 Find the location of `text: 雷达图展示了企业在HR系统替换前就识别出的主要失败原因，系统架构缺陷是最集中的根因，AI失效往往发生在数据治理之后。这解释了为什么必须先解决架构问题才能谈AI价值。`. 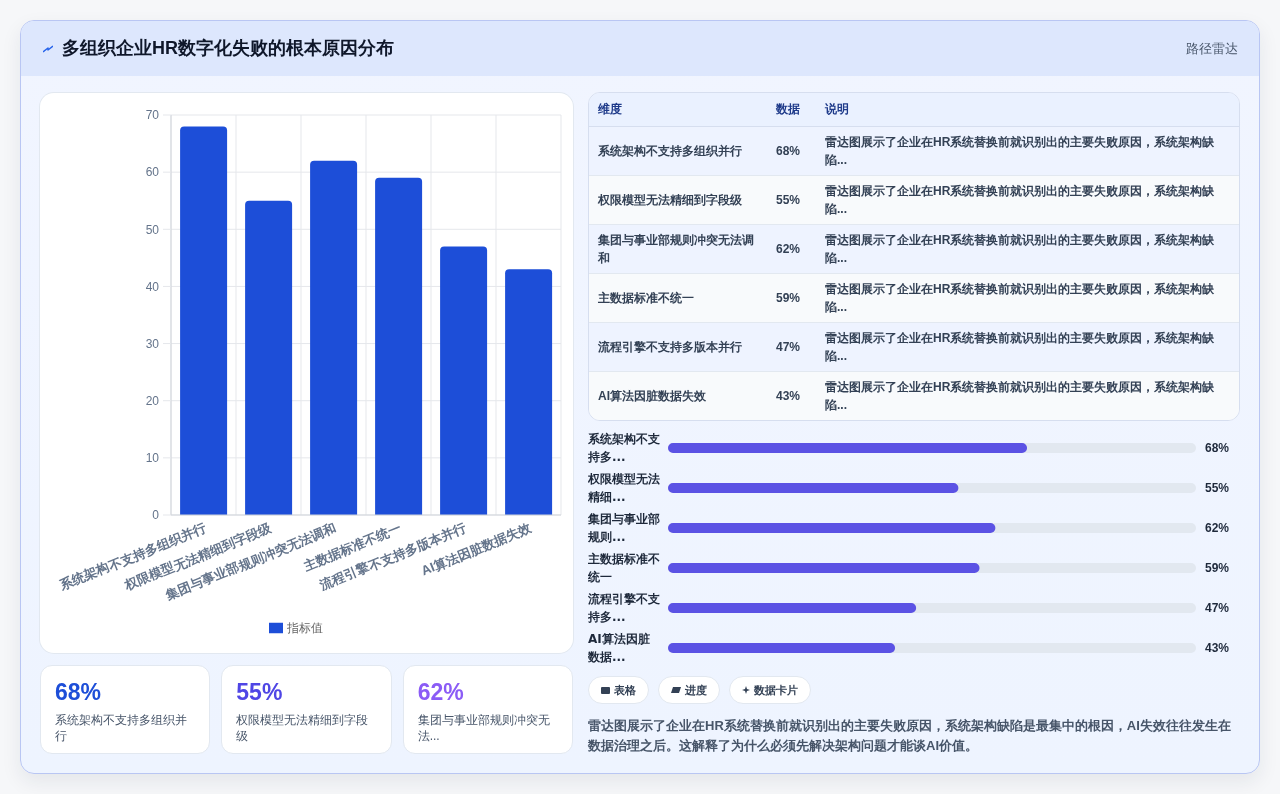

text: 雷达图展示了企业在HR系统替换前就识别出的主要失败原因，系统架构缺陷是最集中的根因，AI失效往往发生在数据治理之后。这解释了为什么必须先解决架构问题才能谈AI价值。 is located at coordinates (910, 736).